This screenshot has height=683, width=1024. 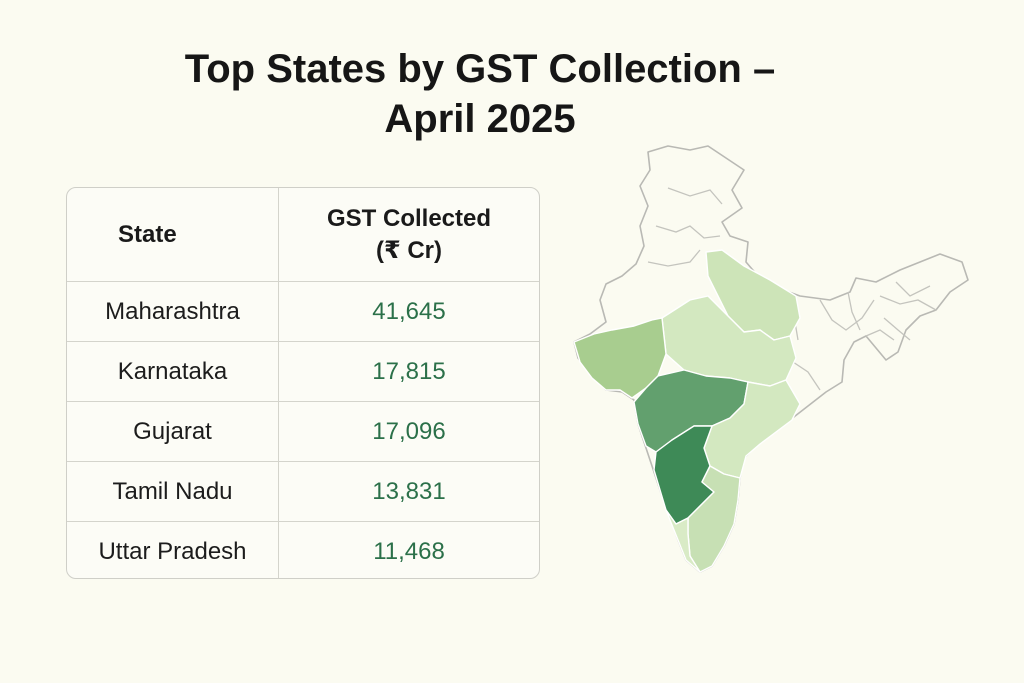 What do you see at coordinates (173, 431) in the screenshot?
I see `state-cell: Gujarat` at bounding box center [173, 431].